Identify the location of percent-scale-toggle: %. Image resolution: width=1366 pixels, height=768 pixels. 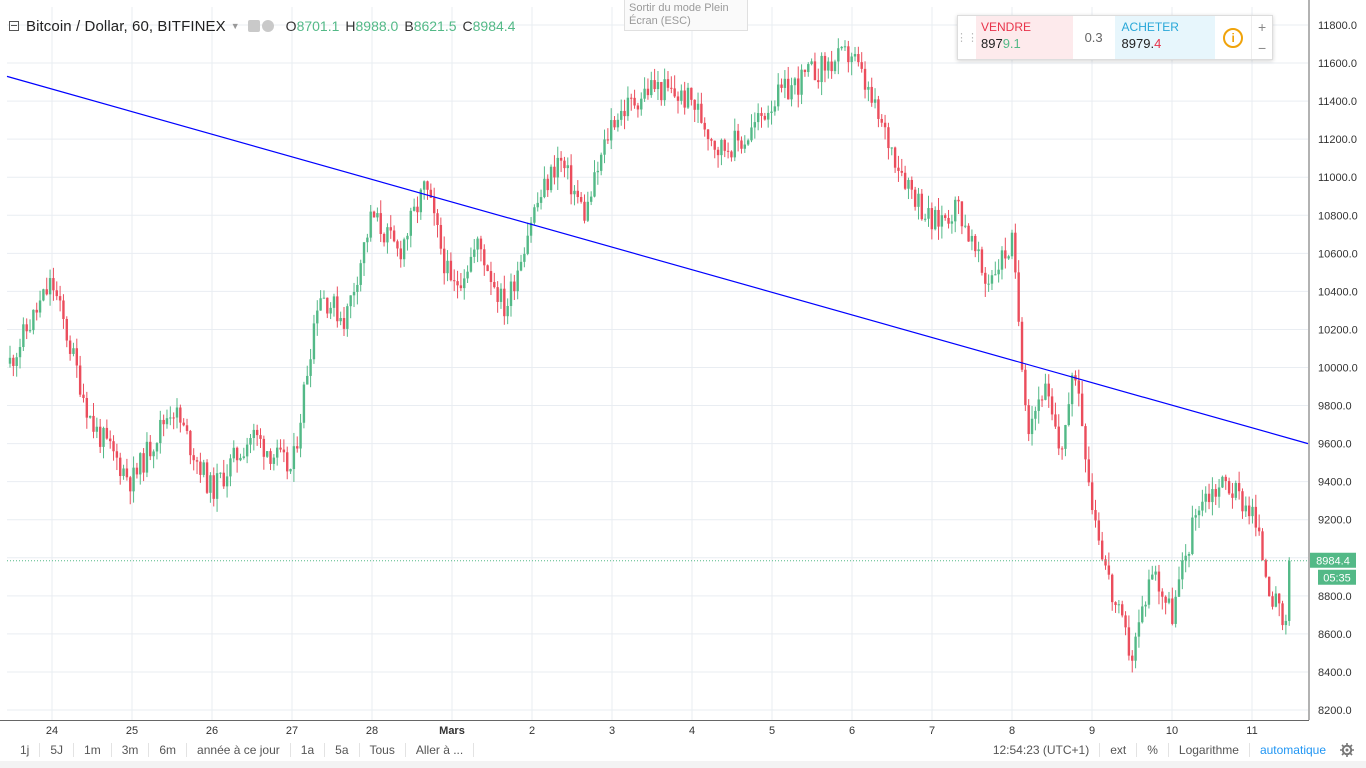
(1152, 750).